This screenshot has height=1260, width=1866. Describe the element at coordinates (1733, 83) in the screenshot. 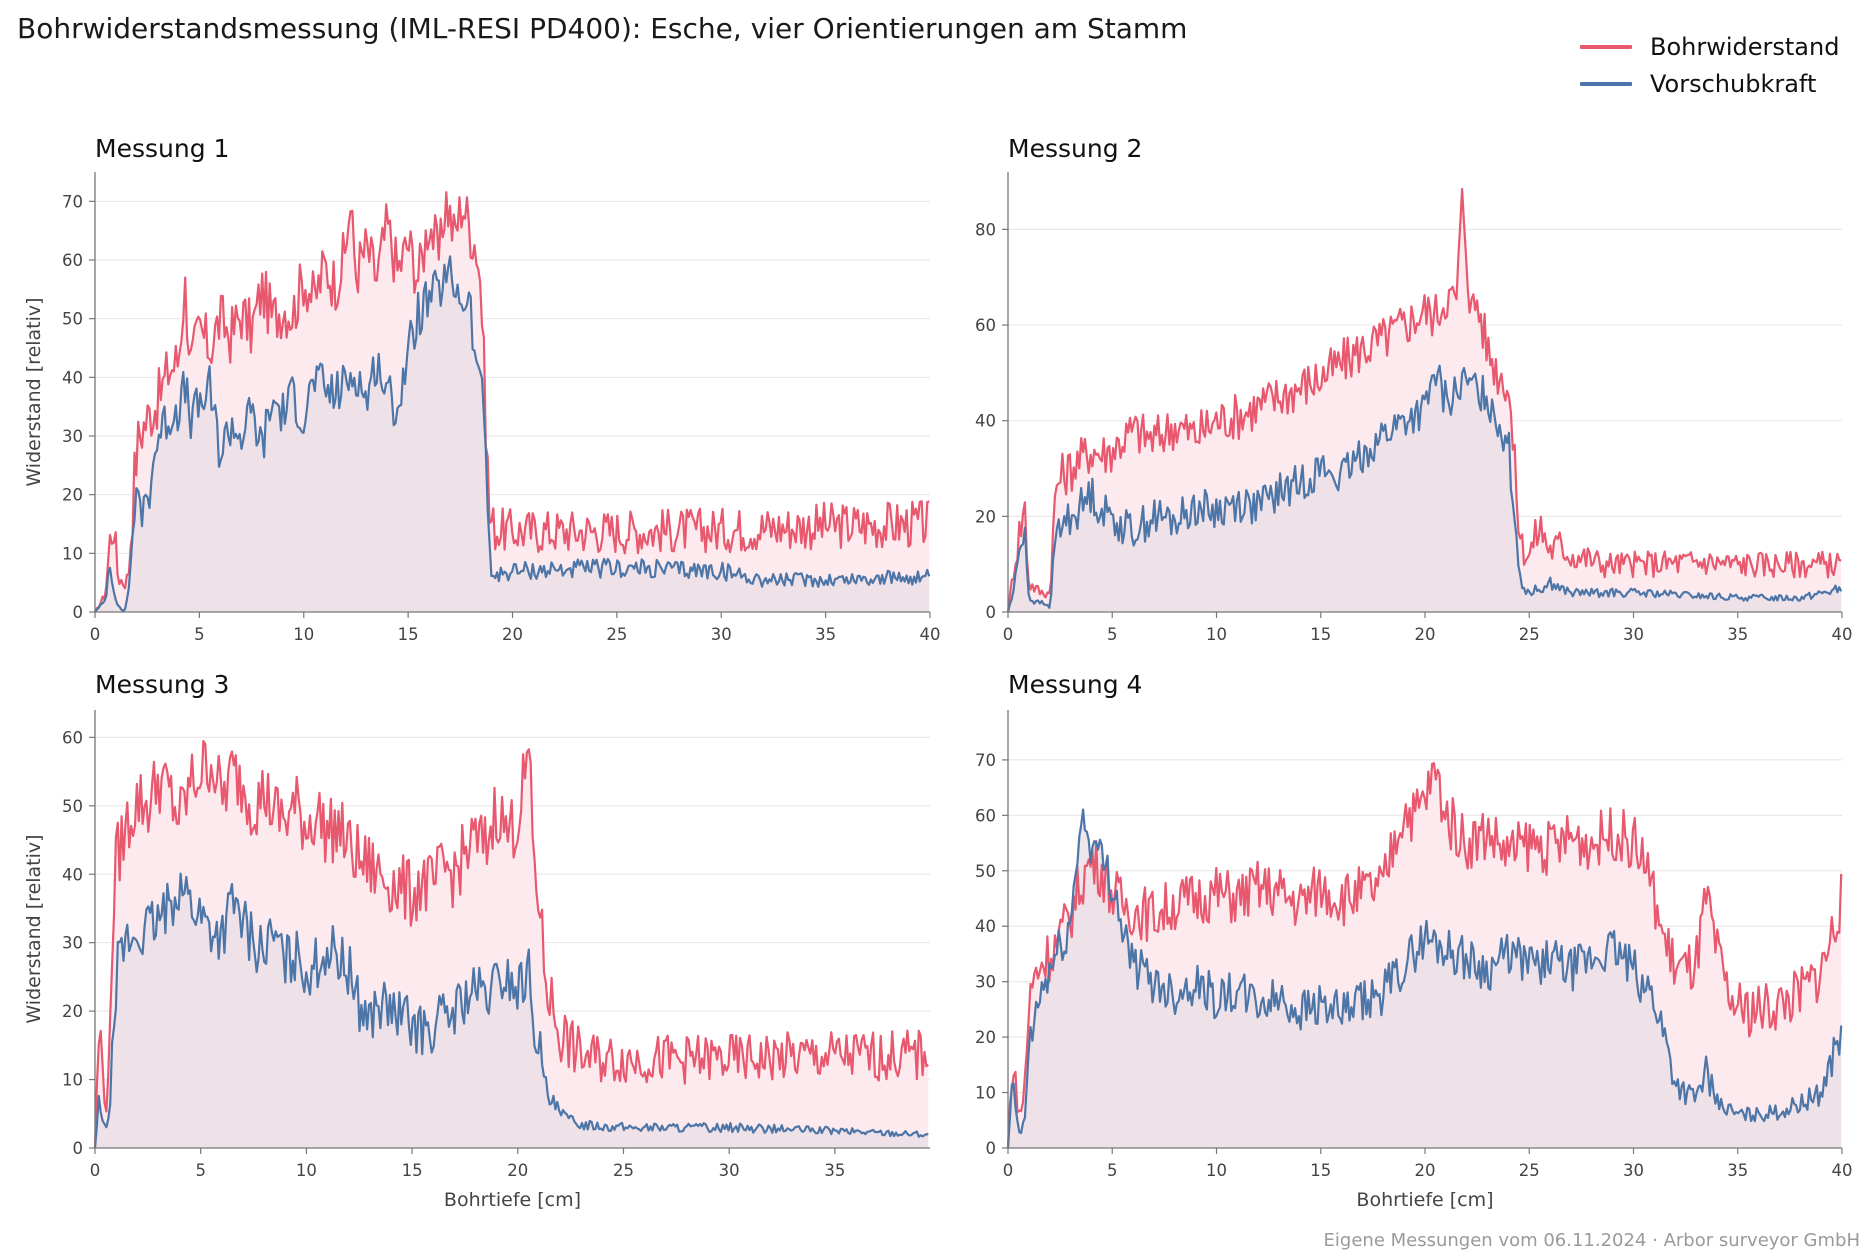

I see `legend-label-feed: Vorschubkraft` at that location.